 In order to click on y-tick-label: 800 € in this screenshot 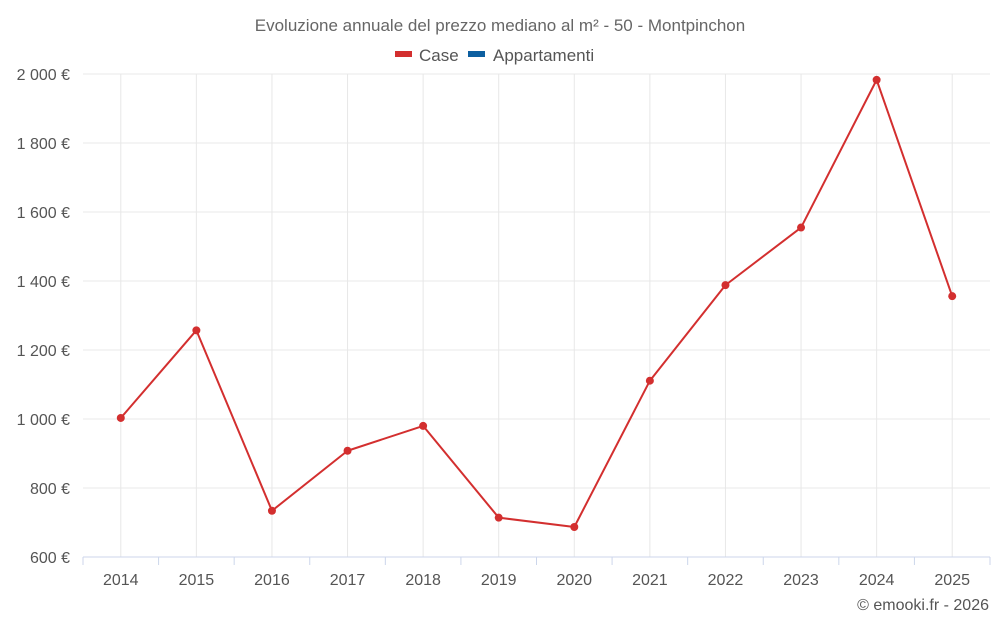, I will do `click(50, 489)`.